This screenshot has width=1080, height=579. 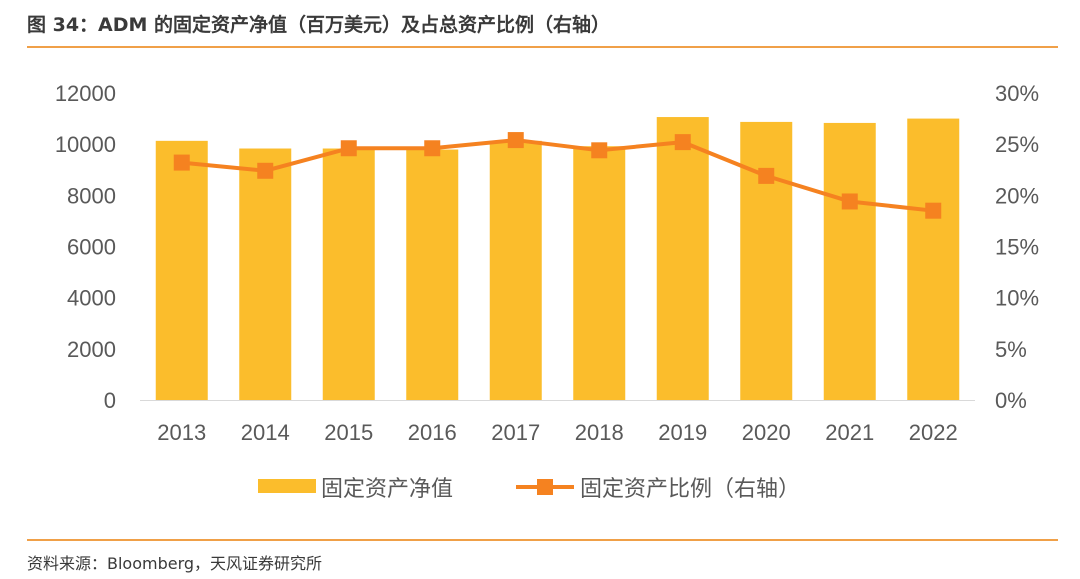 What do you see at coordinates (542, 540) in the screenshot?
I see `footer-divider` at bounding box center [542, 540].